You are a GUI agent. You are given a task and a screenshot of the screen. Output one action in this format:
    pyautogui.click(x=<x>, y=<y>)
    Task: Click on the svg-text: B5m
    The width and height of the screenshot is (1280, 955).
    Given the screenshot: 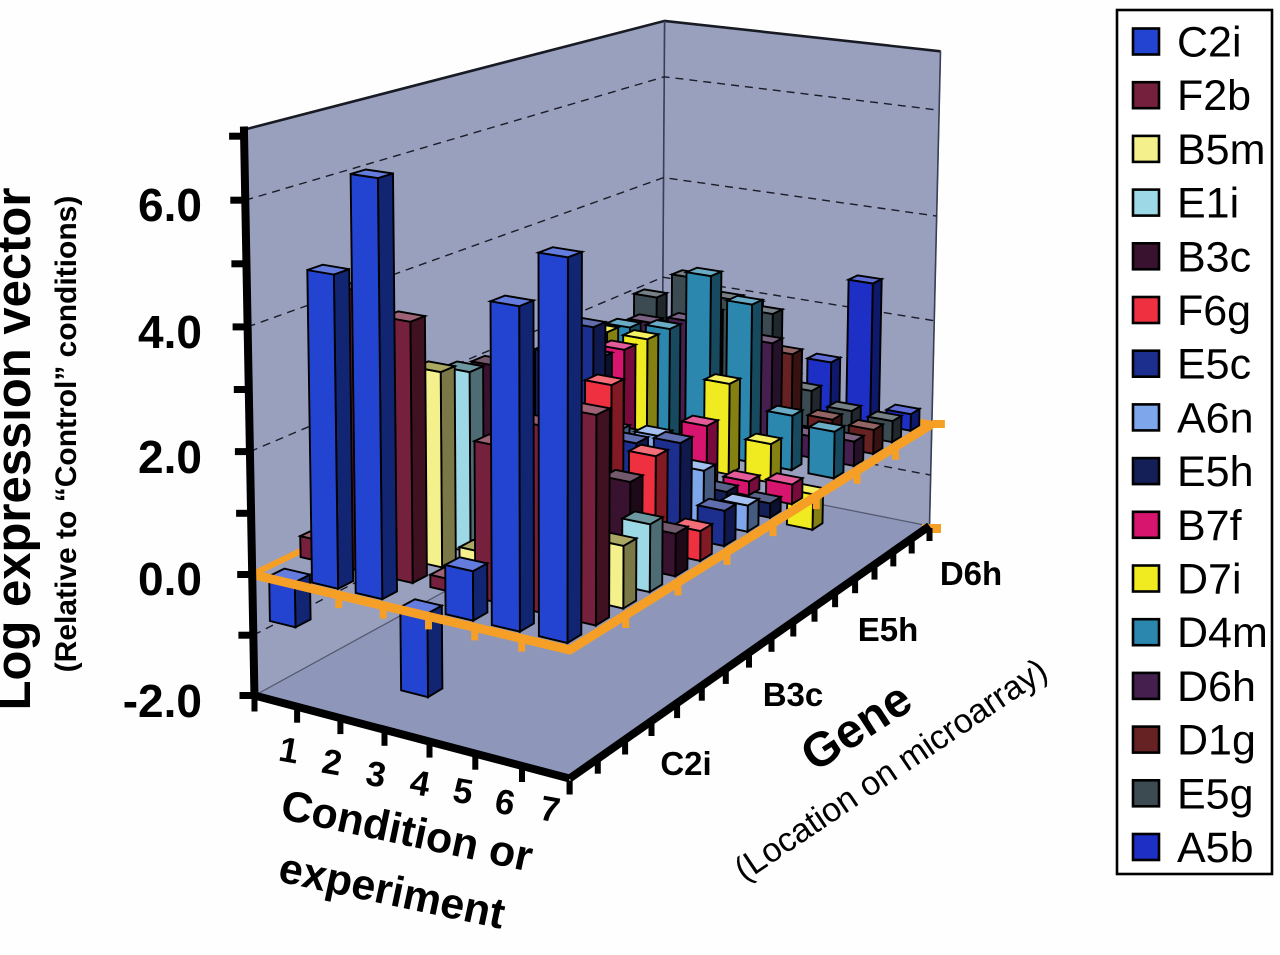 What is the action you would take?
    pyautogui.click(x=1221, y=150)
    